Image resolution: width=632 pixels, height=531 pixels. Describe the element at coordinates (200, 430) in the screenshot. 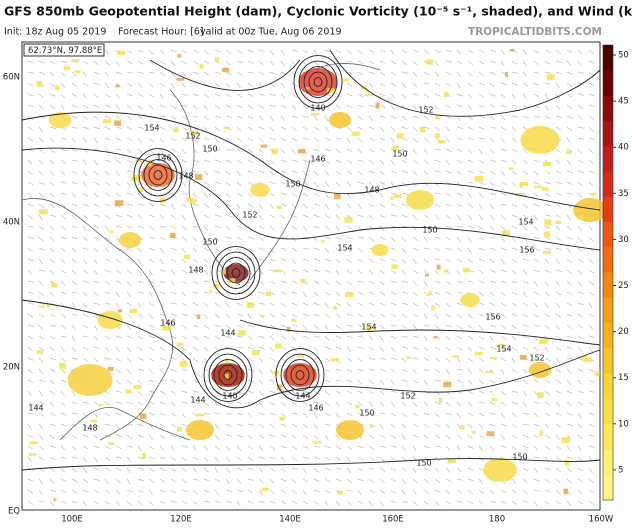

I see `vorticity-shade` at that location.